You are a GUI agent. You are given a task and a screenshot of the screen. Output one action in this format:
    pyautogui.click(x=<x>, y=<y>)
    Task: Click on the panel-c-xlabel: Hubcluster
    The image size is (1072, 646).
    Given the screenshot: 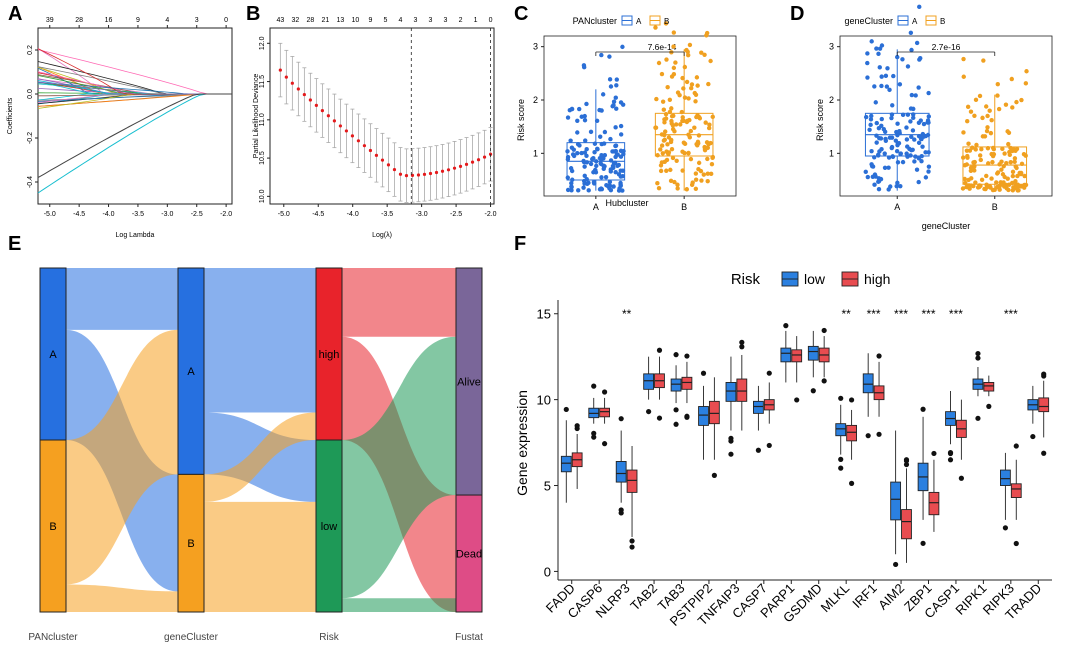 What is the action you would take?
    pyautogui.click(x=626, y=203)
    